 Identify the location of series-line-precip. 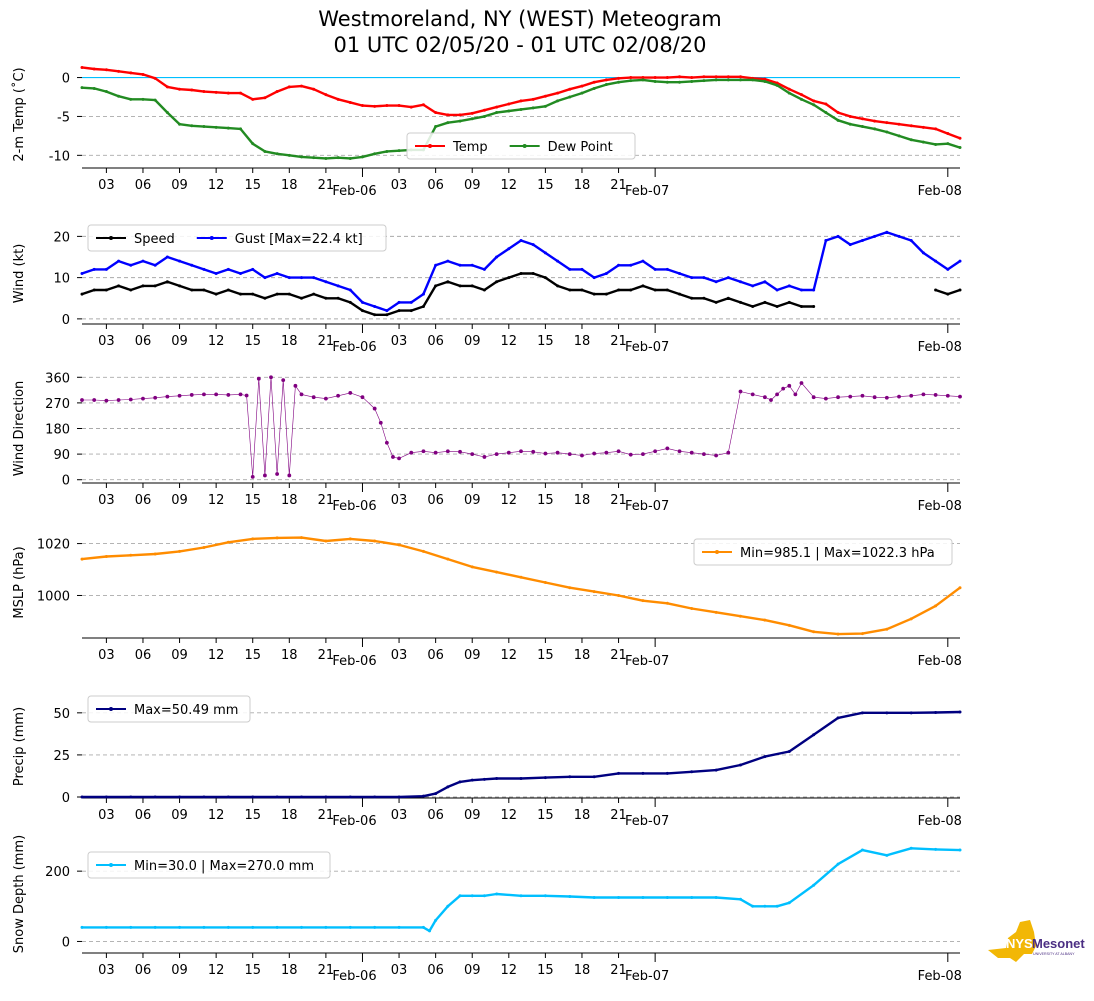
(521, 754).